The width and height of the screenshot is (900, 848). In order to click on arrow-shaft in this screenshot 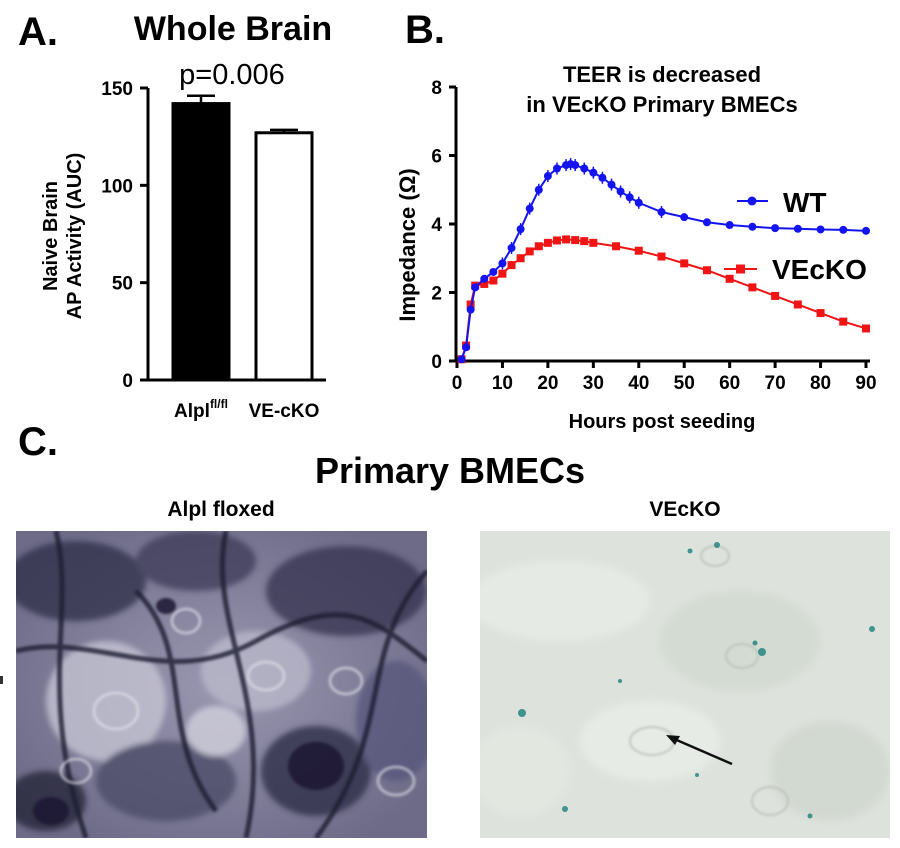, I will do `click(702, 751)`.